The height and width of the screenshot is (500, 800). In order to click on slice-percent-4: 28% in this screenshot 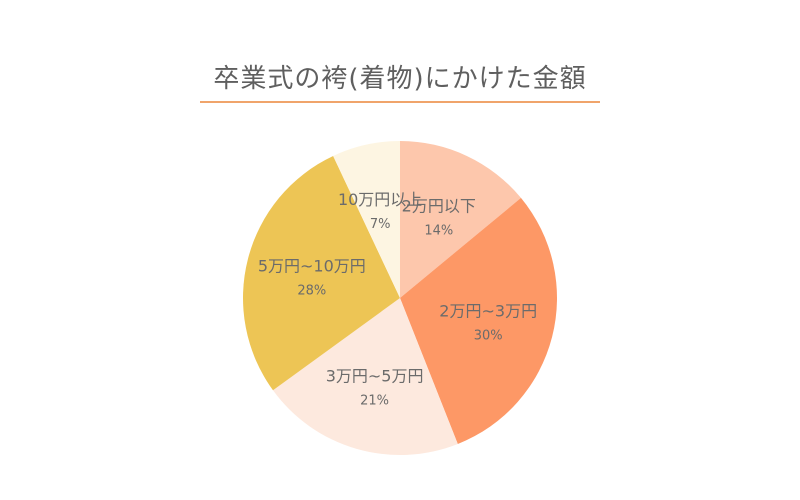, I will do `click(311, 290)`.